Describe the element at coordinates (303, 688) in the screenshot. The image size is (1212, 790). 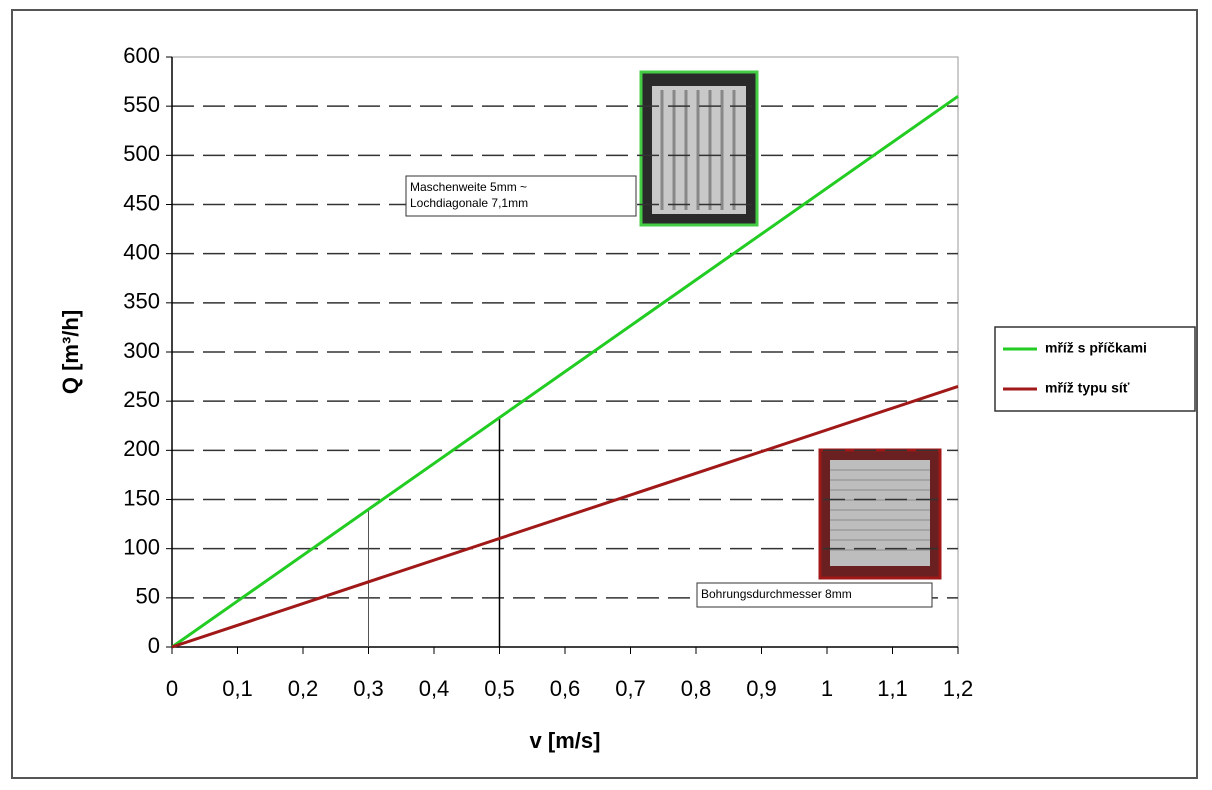
I see `x-tick-label: 0,2` at that location.